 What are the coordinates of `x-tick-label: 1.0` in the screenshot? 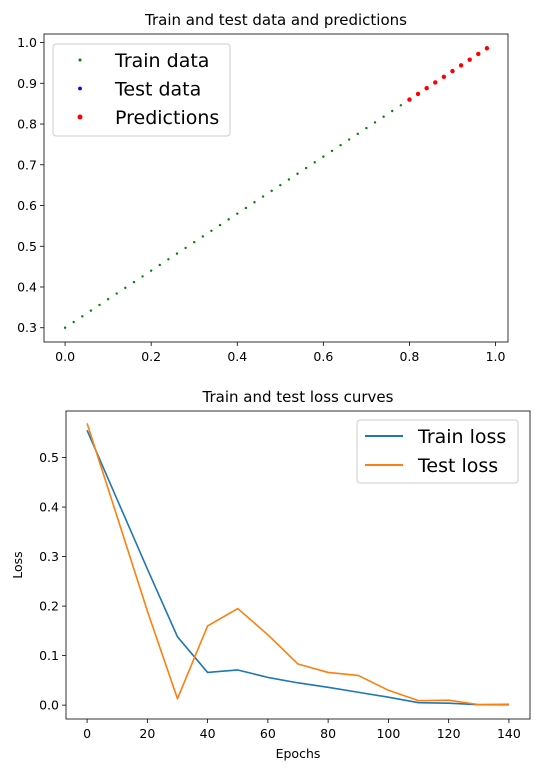 It's located at (496, 356).